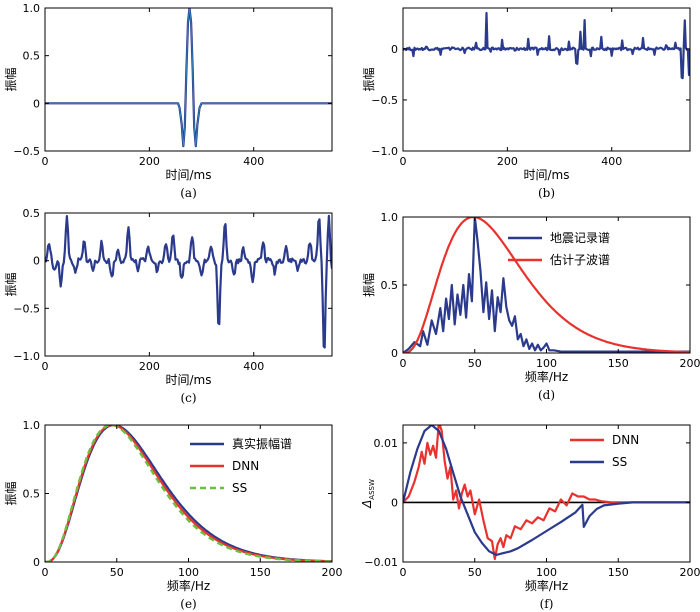 The image size is (700, 612). What do you see at coordinates (580, 238) in the screenshot?
I see `legend-label: 地震记录谱` at bounding box center [580, 238].